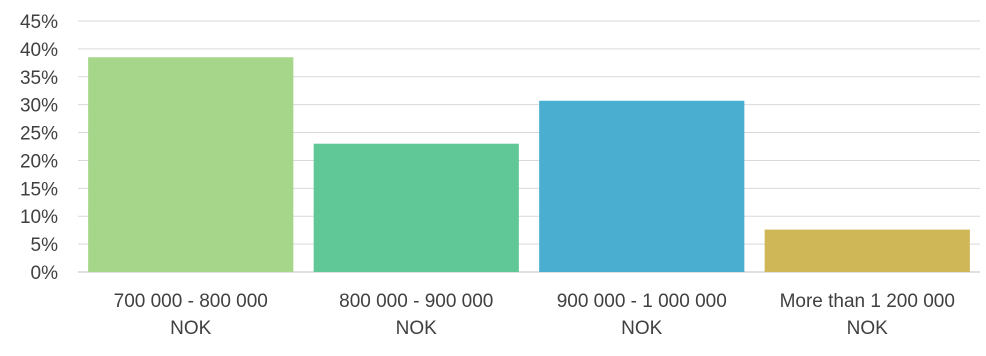 The height and width of the screenshot is (356, 986). Describe the element at coordinates (642, 301) in the screenshot. I see `x-tick-label: 900 000 - 1 000 000` at that location.